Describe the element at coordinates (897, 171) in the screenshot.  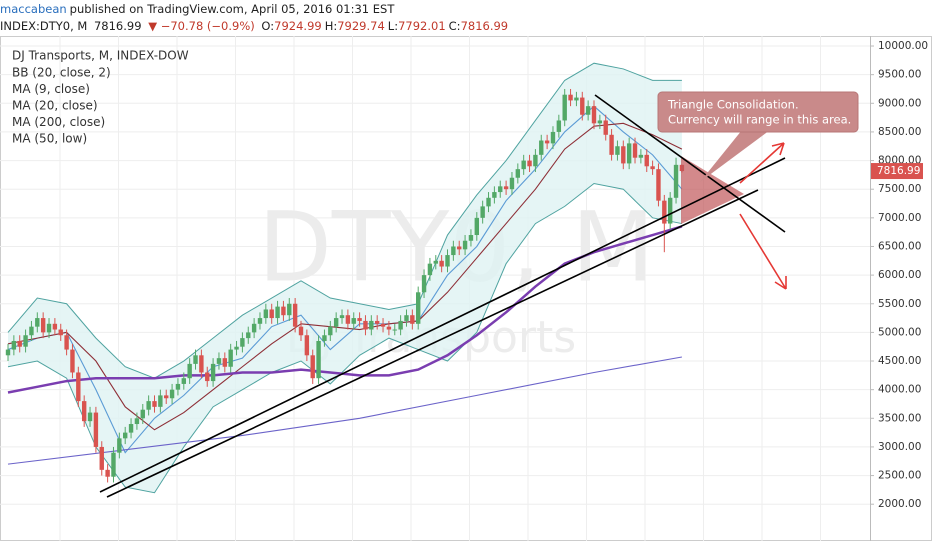
I see `last-price-tag` at that location.